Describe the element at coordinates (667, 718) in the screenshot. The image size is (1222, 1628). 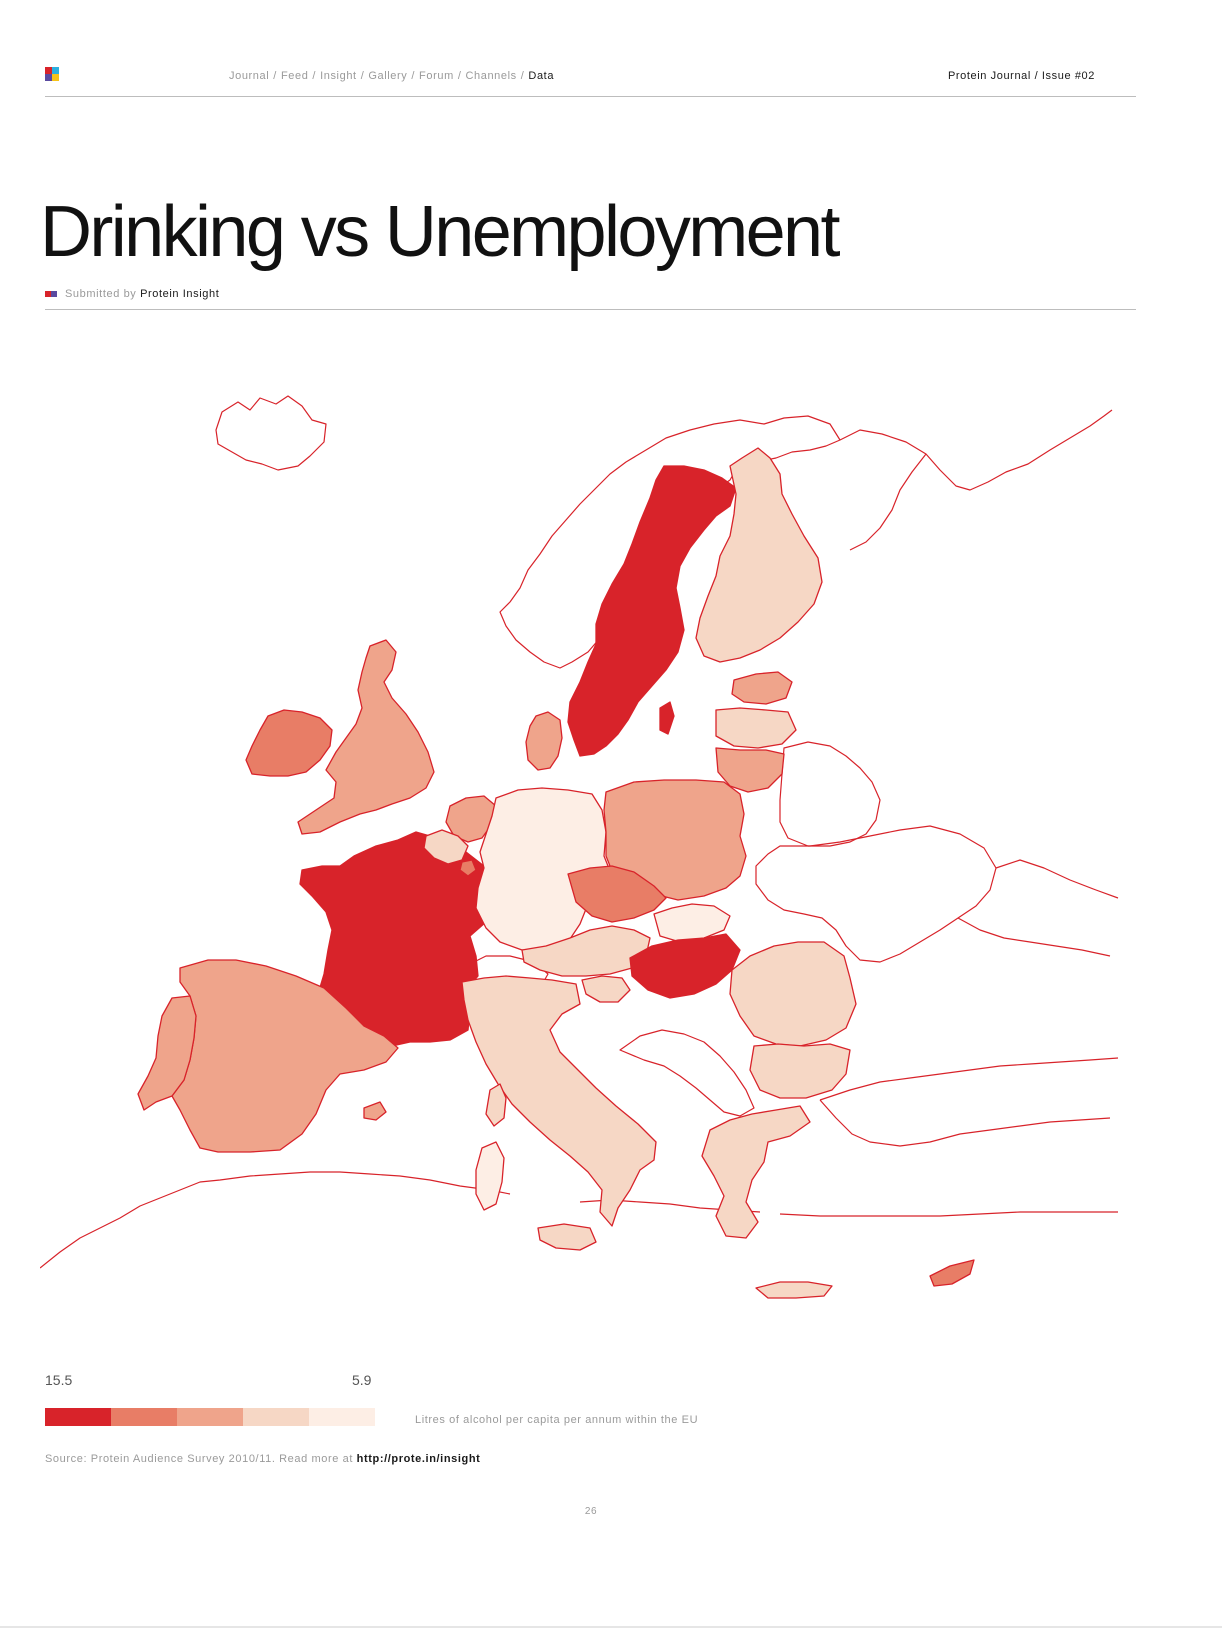
I see `country-gotland` at that location.